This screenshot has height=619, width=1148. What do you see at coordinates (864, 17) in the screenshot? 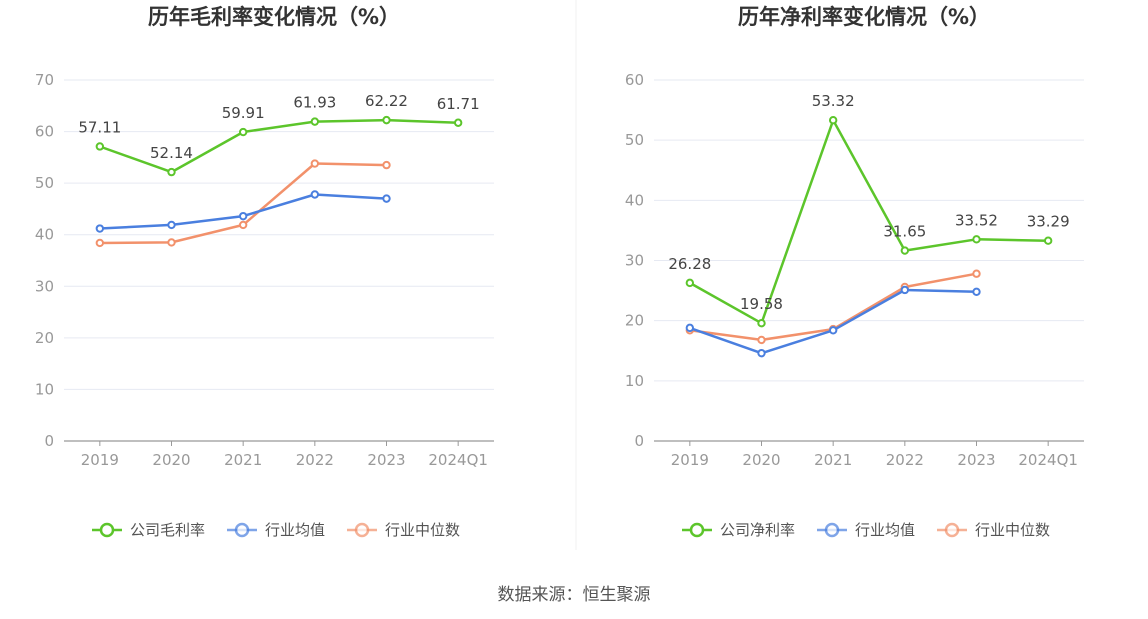
I see `chart-title: 历年净利率变化情况（%）` at bounding box center [864, 17].